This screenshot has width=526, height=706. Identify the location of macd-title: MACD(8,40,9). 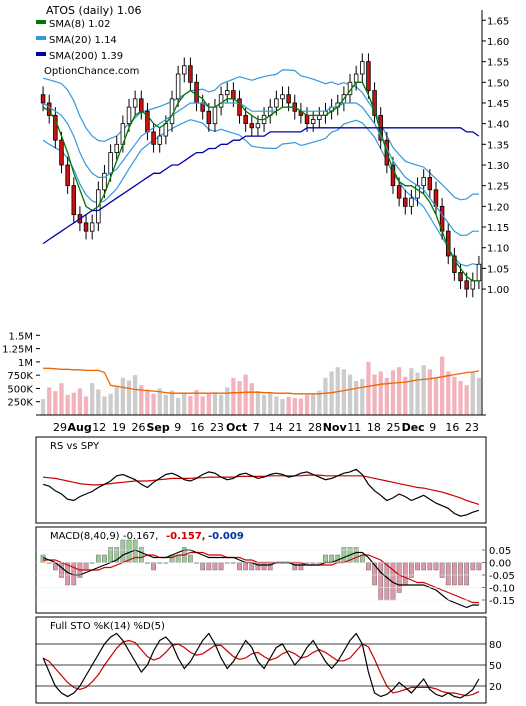
(85, 536).